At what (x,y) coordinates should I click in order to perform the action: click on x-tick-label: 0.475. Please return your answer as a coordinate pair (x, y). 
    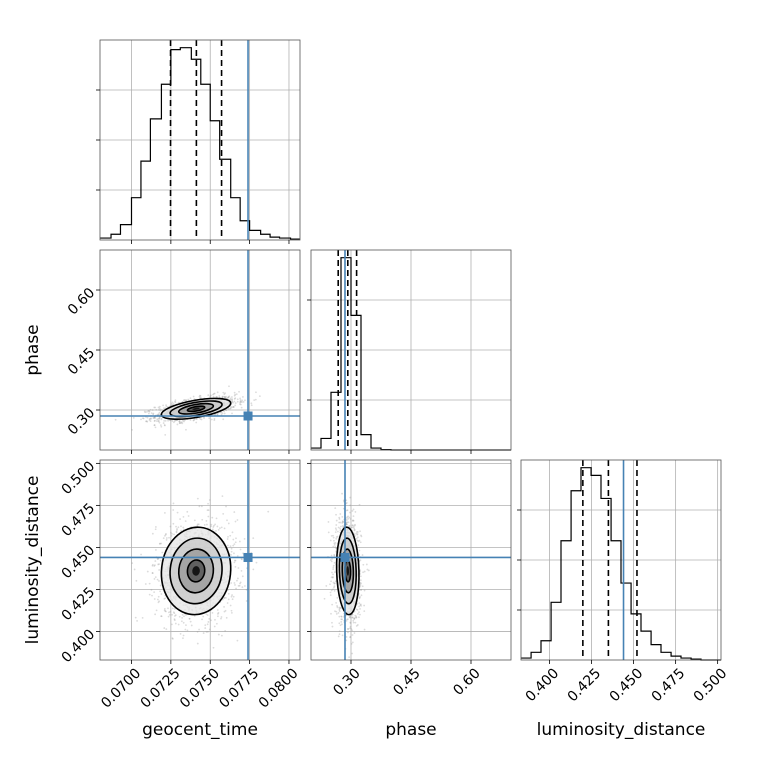
    Looking at the image, I should click on (669, 685).